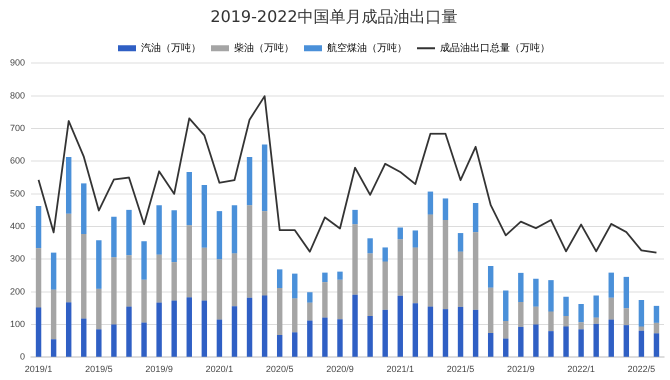 This screenshot has width=670, height=380. What do you see at coordinates (495, 48) in the screenshot?
I see `legend-label: 成品油出口总量（万吨）` at bounding box center [495, 48].